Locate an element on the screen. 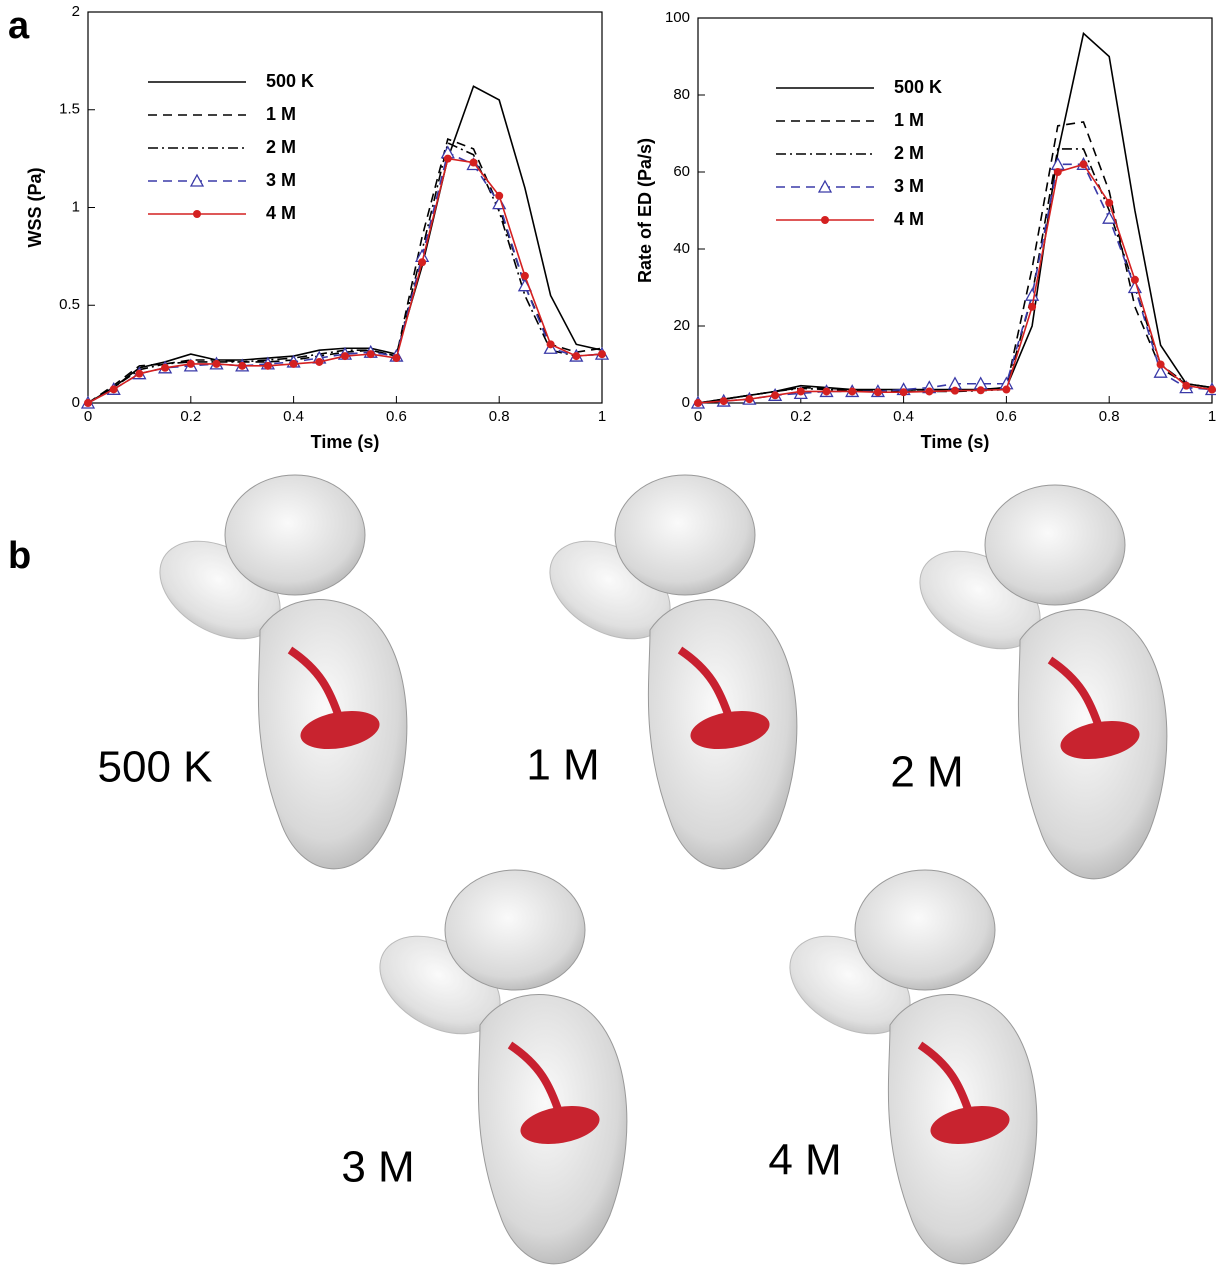 The image size is (1216, 1267). rendering-label: 1 M is located at coordinates (562, 765).